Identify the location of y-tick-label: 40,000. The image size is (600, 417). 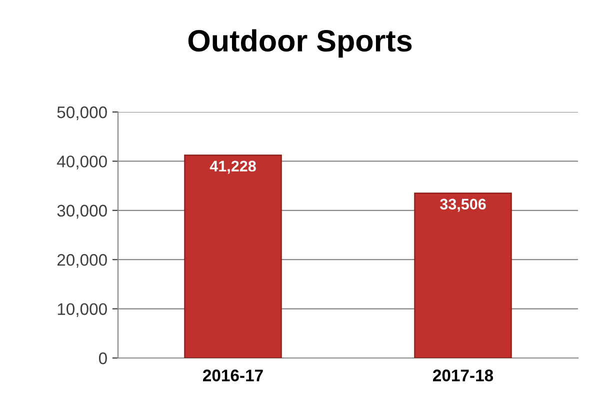
(81, 163).